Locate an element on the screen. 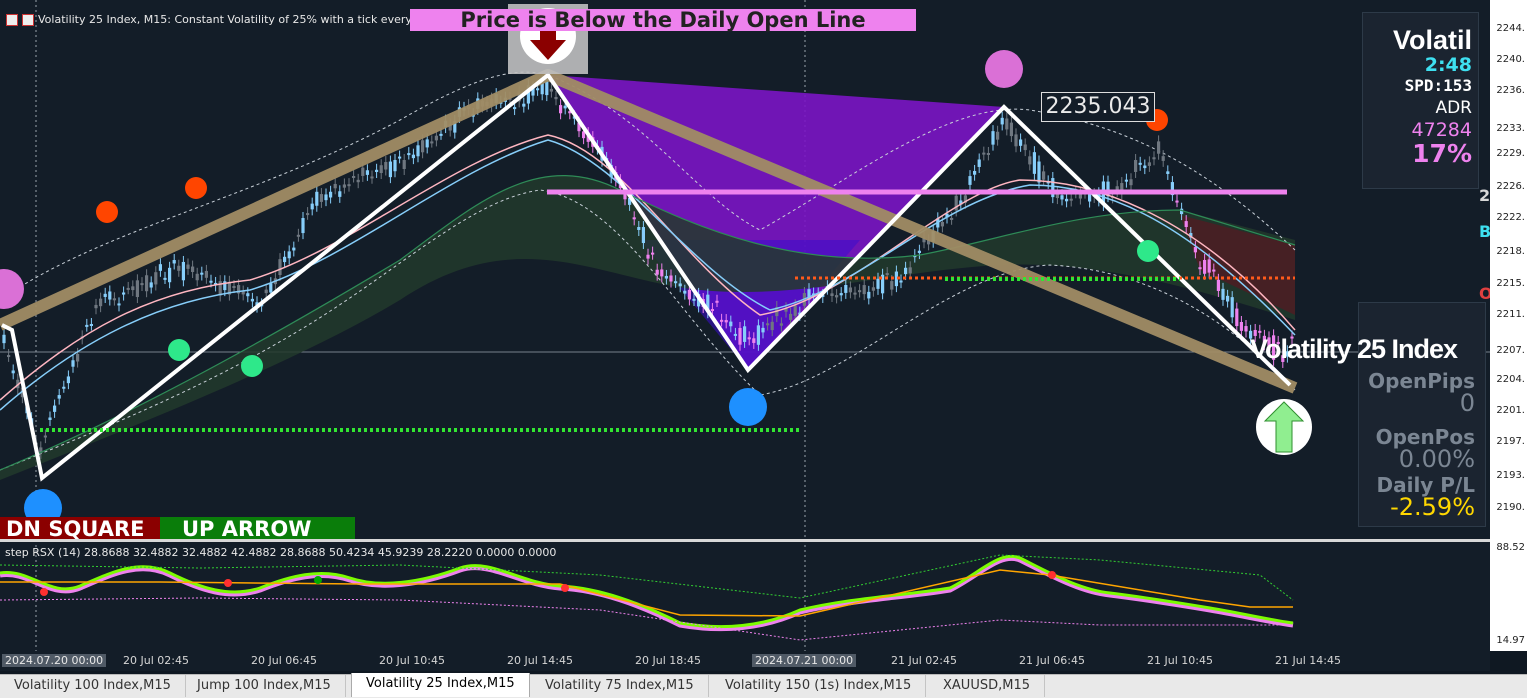 The height and width of the screenshot is (698, 1527). rsx-axis-tick: 88.52 is located at coordinates (1510, 547).